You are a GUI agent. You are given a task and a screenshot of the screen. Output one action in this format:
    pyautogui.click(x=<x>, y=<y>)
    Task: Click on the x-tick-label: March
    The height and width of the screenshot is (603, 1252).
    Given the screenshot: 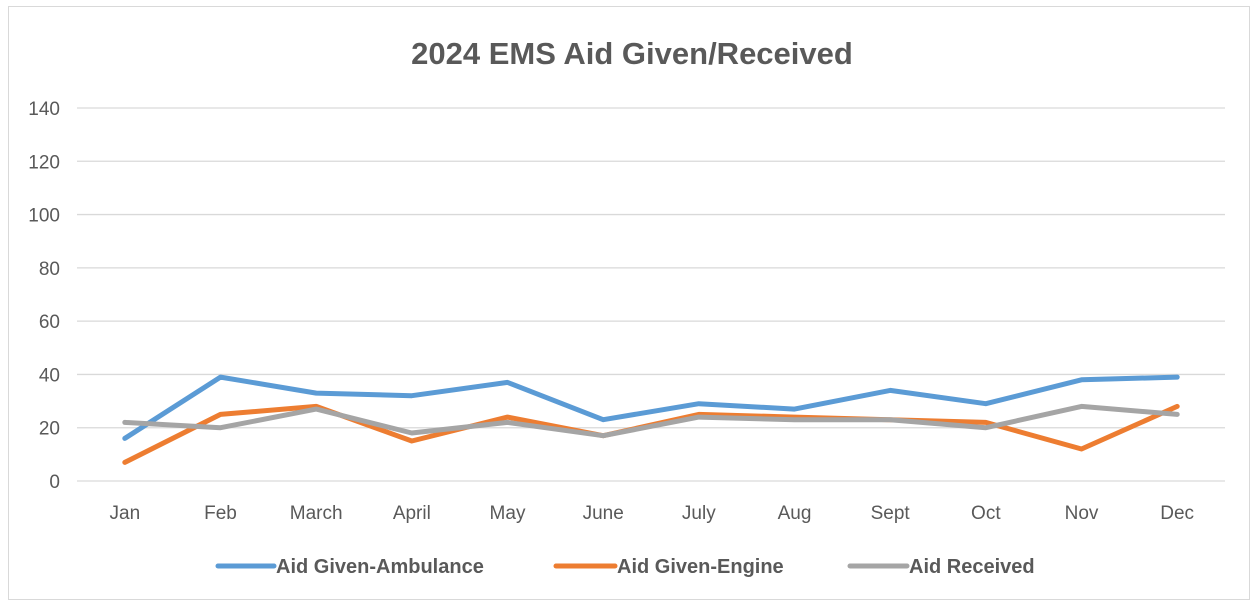 What is the action you would take?
    pyautogui.click(x=316, y=513)
    